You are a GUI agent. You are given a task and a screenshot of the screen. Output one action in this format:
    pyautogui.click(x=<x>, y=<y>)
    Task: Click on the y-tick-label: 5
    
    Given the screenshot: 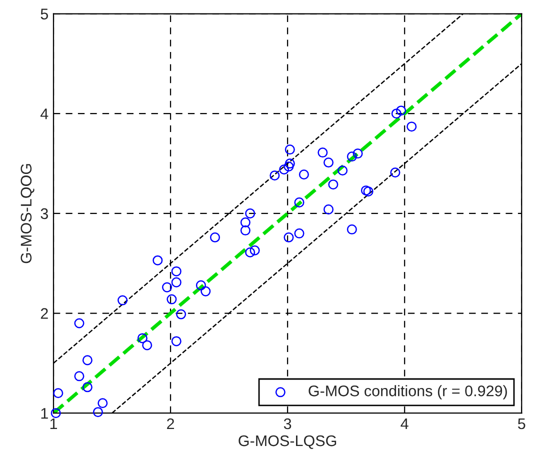 What is the action you would take?
    pyautogui.click(x=44, y=14)
    